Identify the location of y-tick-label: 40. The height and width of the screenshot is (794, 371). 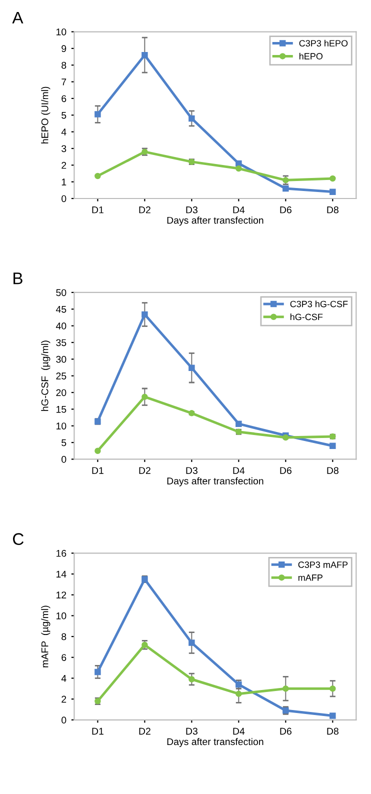
(61, 326).